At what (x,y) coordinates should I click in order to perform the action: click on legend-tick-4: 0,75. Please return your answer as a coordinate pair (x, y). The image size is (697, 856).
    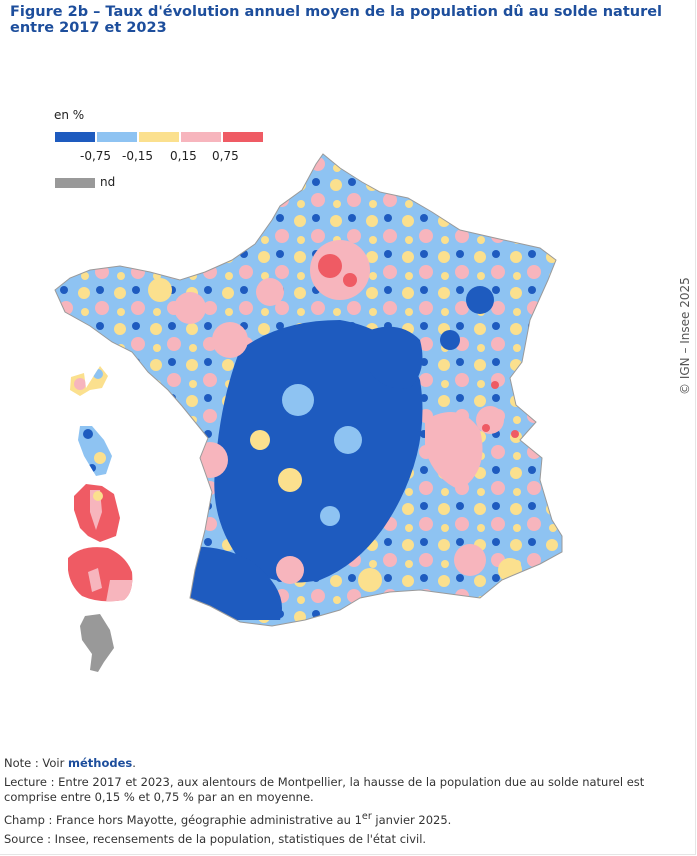
    Looking at the image, I should click on (225, 156).